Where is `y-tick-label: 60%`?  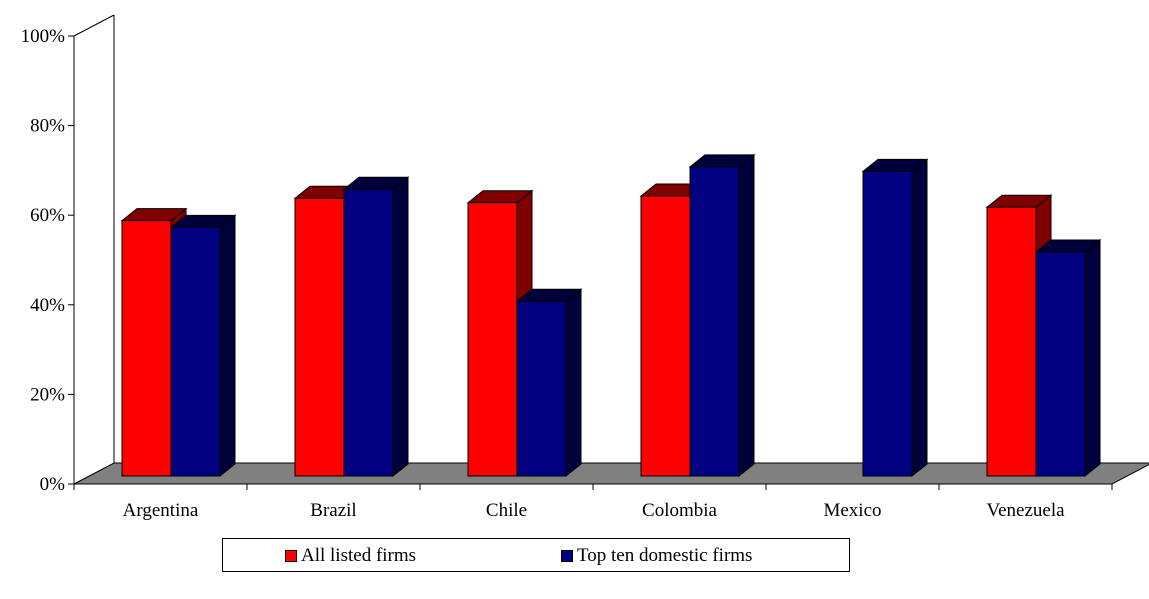
y-tick-label: 60% is located at coordinates (47, 215).